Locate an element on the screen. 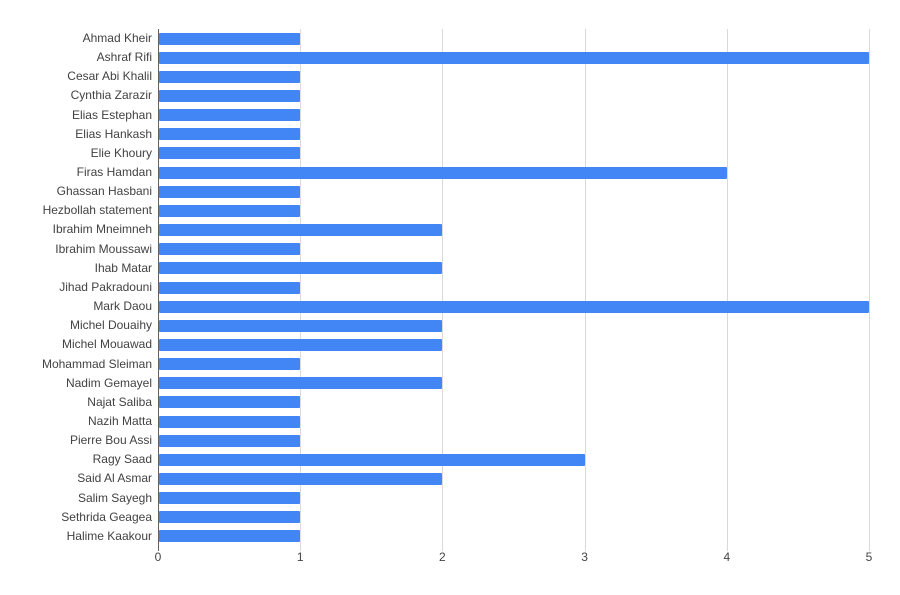  category-label: Ashraf Rifi is located at coordinates (124, 57).